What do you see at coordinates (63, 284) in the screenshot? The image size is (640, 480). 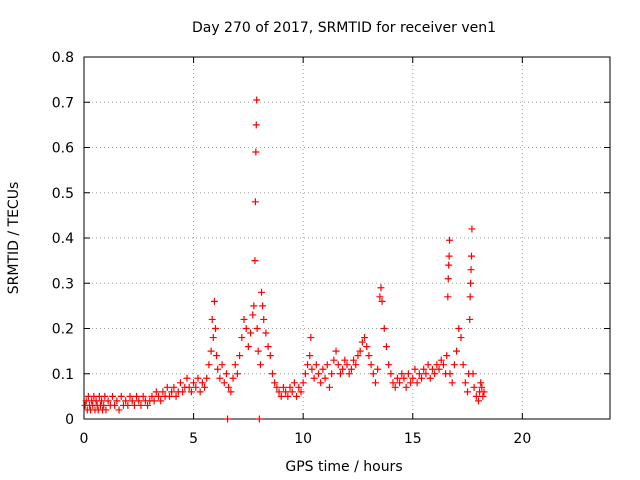 I see `y-tick-label: 0.3` at bounding box center [63, 284].